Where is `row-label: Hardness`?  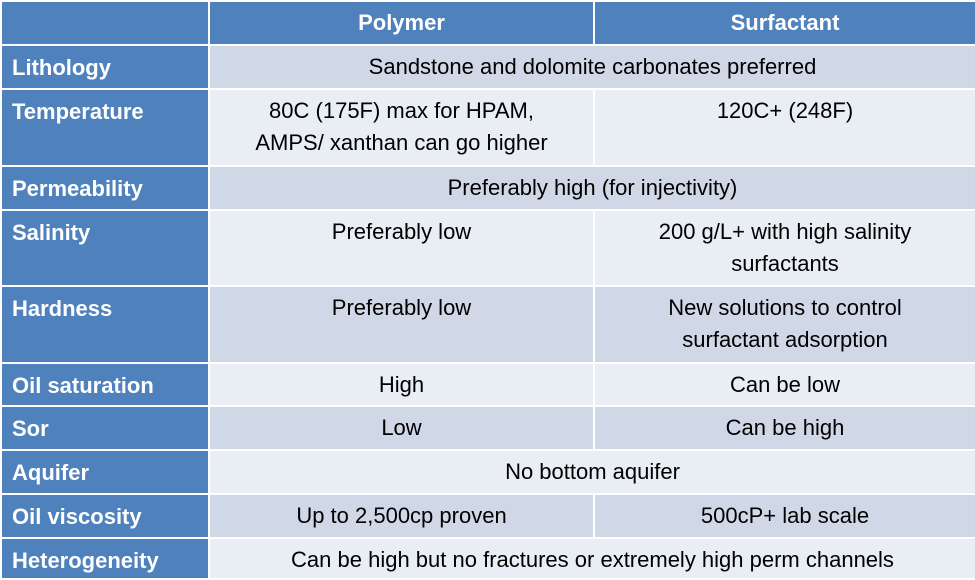 row-label: Hardness is located at coordinates (105, 324).